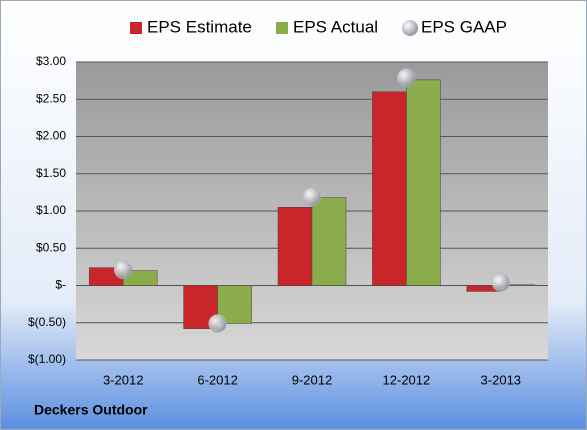  What do you see at coordinates (51, 247) in the screenshot?
I see `y-tick-label: $0.50` at bounding box center [51, 247].